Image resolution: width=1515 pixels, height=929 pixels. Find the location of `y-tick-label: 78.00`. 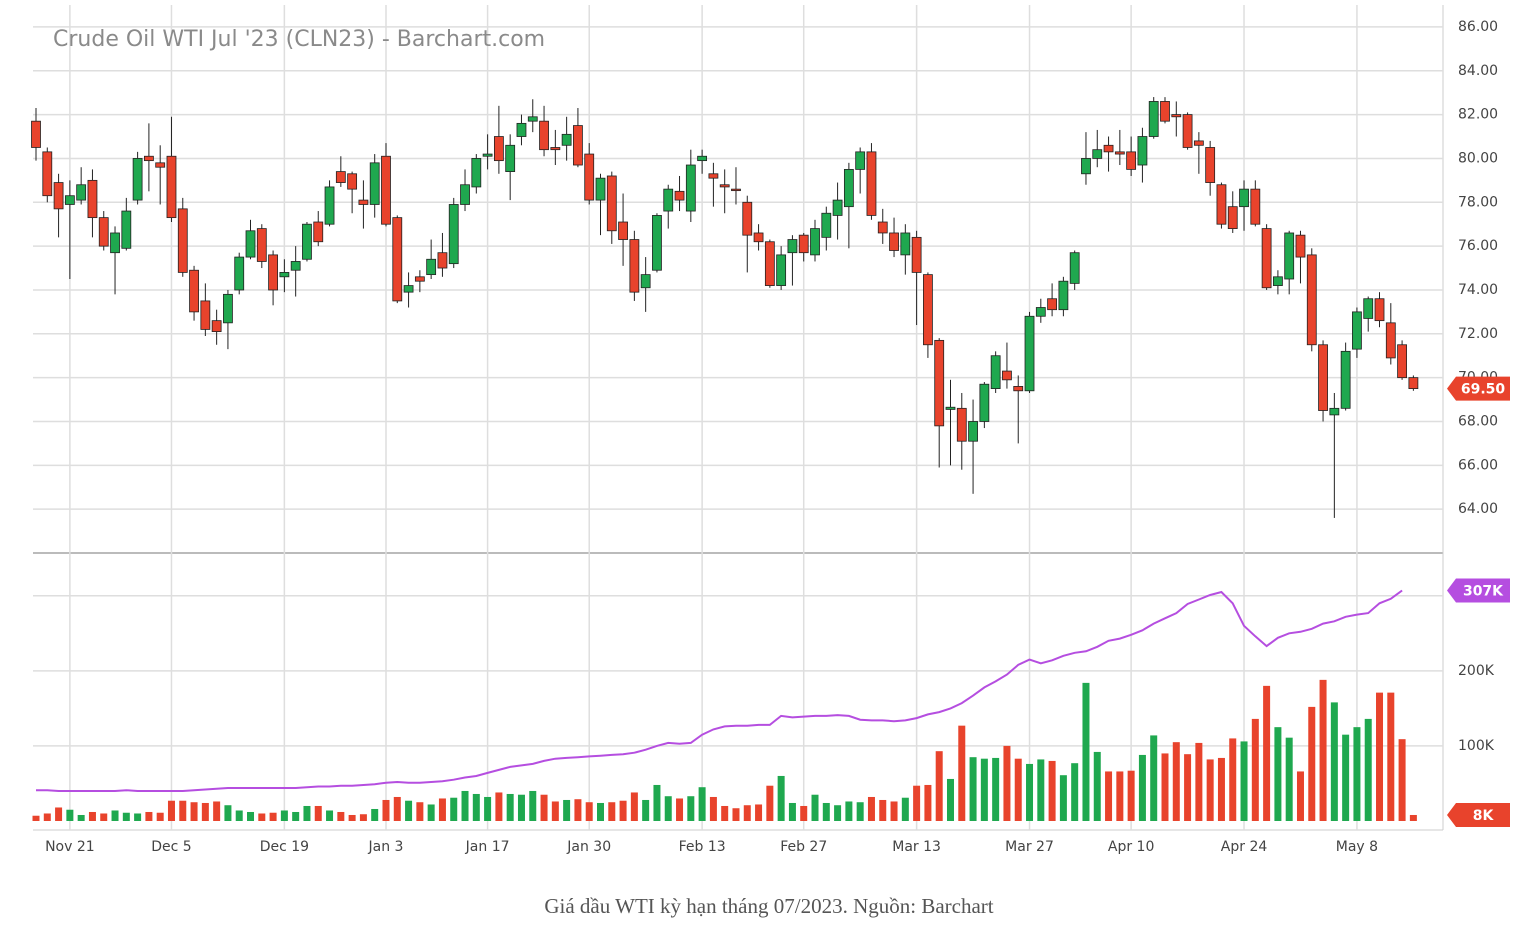

y-tick-label: 78.00 is located at coordinates (1478, 202).